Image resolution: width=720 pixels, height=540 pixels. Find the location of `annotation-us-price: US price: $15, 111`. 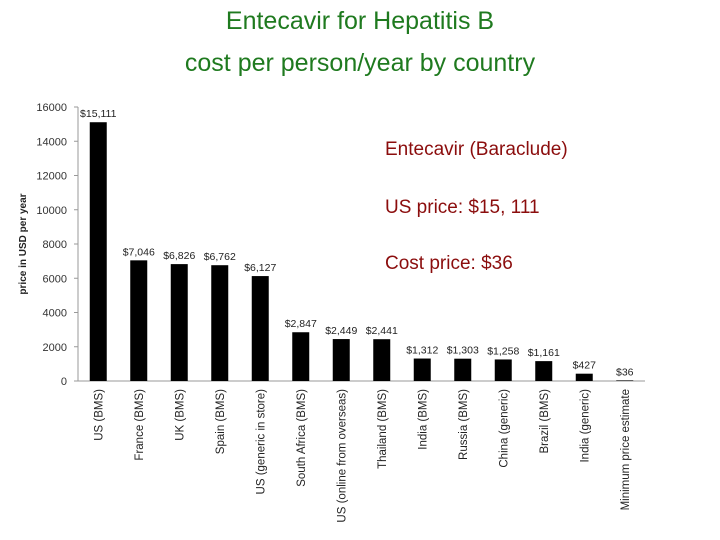

annotation-us-price: US price: $15, 111 is located at coordinates (462, 207).